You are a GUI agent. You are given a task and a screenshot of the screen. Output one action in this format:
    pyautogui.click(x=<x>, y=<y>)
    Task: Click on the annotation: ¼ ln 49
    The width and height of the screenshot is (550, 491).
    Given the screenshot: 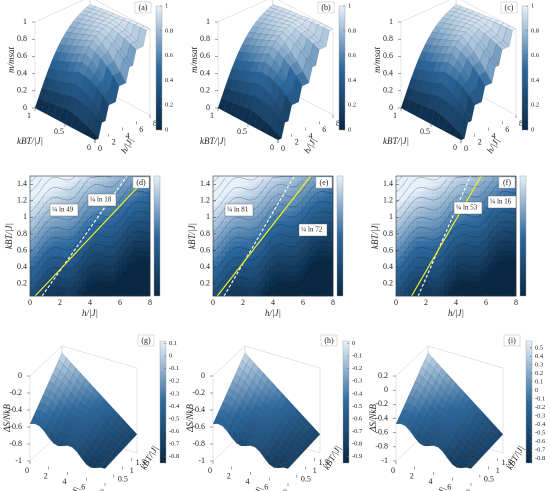 What is the action you would take?
    pyautogui.click(x=63, y=210)
    